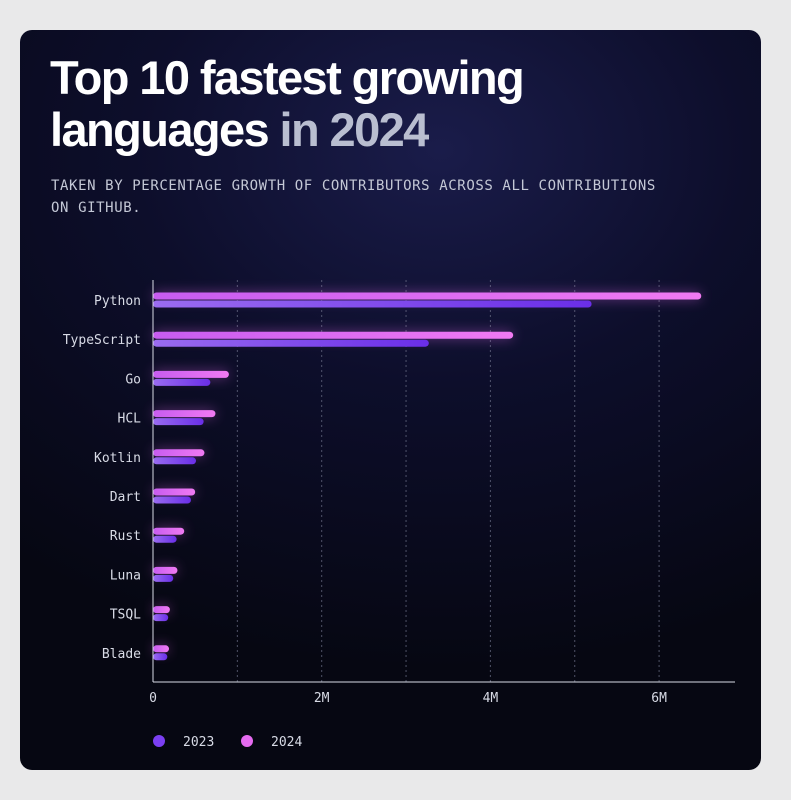  Describe the element at coordinates (659, 698) in the screenshot. I see `x-tick-label: 6M` at that location.